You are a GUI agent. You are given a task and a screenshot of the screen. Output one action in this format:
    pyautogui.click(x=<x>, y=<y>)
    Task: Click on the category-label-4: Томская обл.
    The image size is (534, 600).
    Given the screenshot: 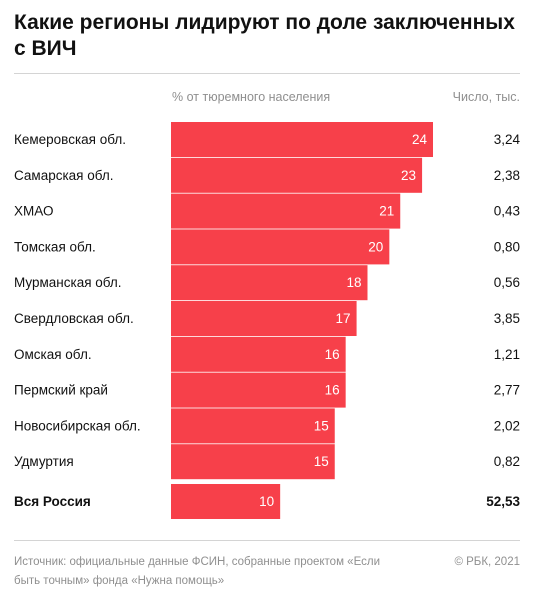 What is the action you would take?
    pyautogui.click(x=55, y=246)
    